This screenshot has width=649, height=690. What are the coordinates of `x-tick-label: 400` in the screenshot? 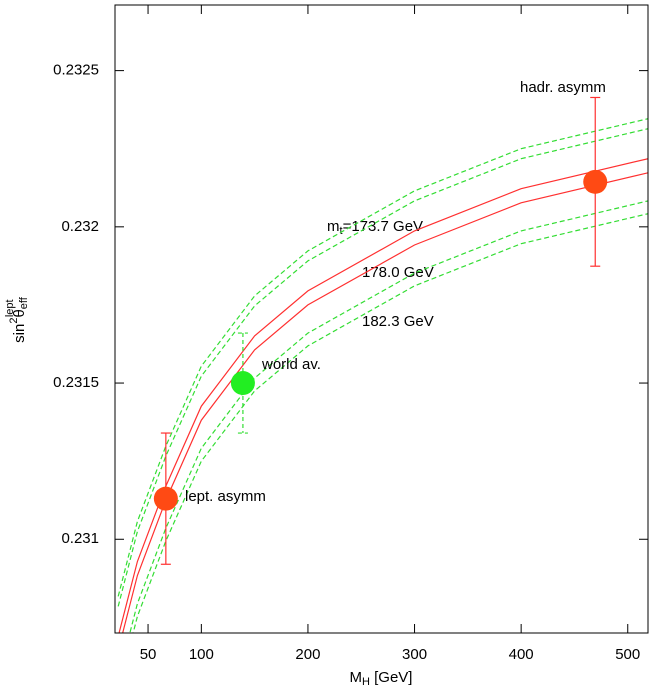 It's located at (521, 654).